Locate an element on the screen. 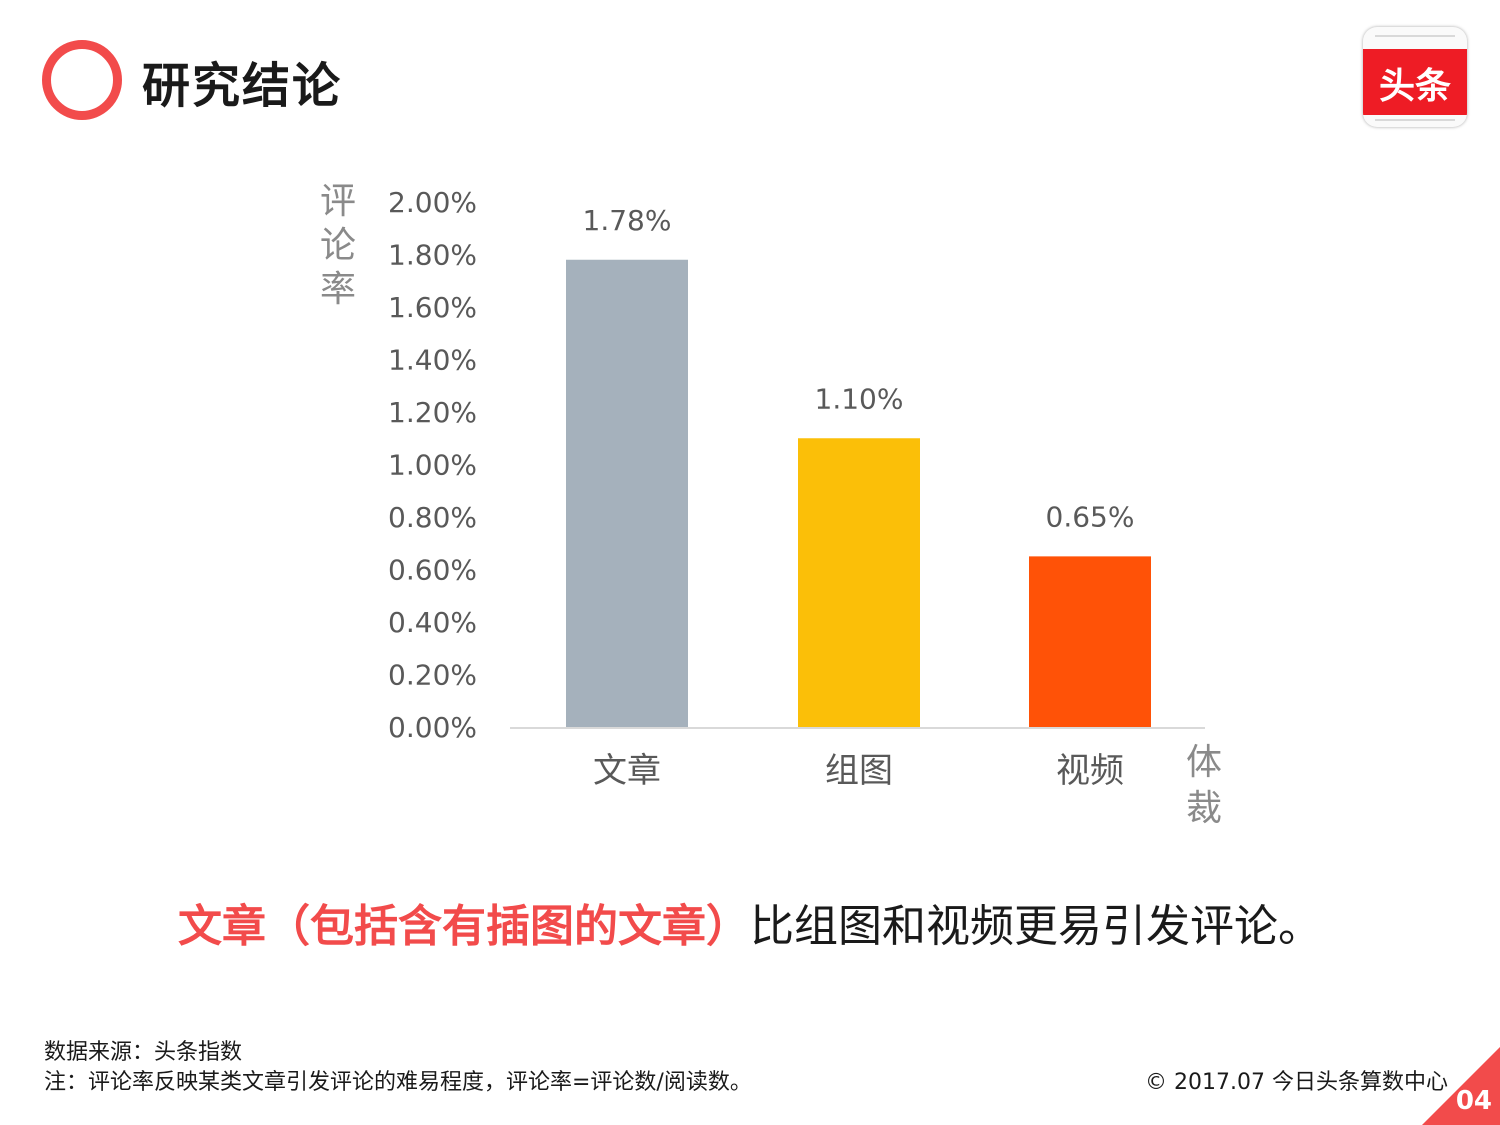 Image resolution: width=1500 pixels, height=1125 pixels. y-axis-title: 评论率 is located at coordinates (337, 245).